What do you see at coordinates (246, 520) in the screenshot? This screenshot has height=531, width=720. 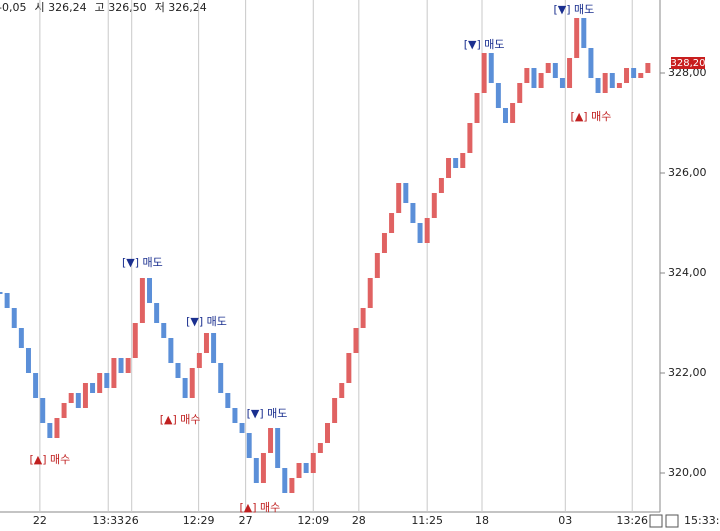 I see `x-tick-label: 27` at bounding box center [246, 520].